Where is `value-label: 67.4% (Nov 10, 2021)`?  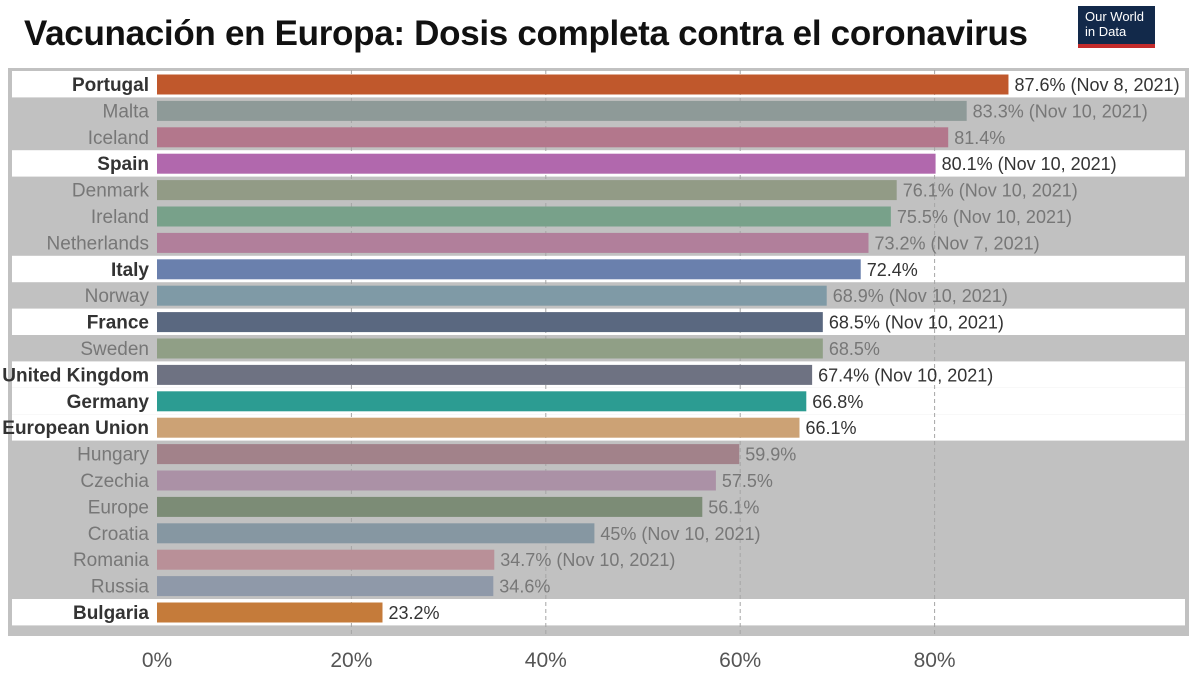 value-label: 67.4% (Nov 10, 2021) is located at coordinates (905, 375).